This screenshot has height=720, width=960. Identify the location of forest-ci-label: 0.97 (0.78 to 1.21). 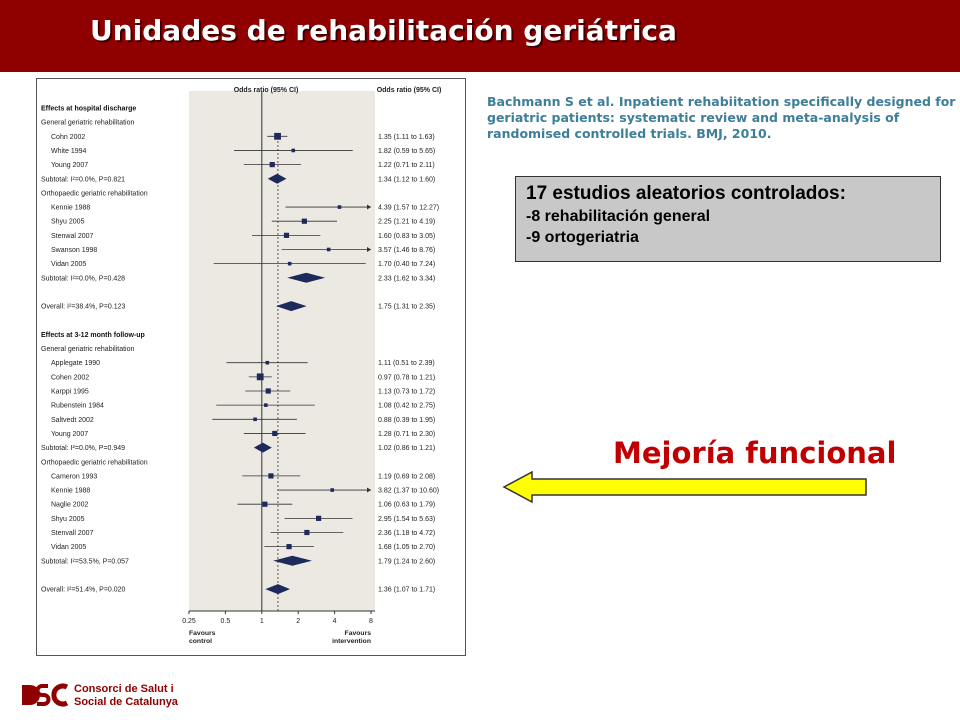
(406, 377).